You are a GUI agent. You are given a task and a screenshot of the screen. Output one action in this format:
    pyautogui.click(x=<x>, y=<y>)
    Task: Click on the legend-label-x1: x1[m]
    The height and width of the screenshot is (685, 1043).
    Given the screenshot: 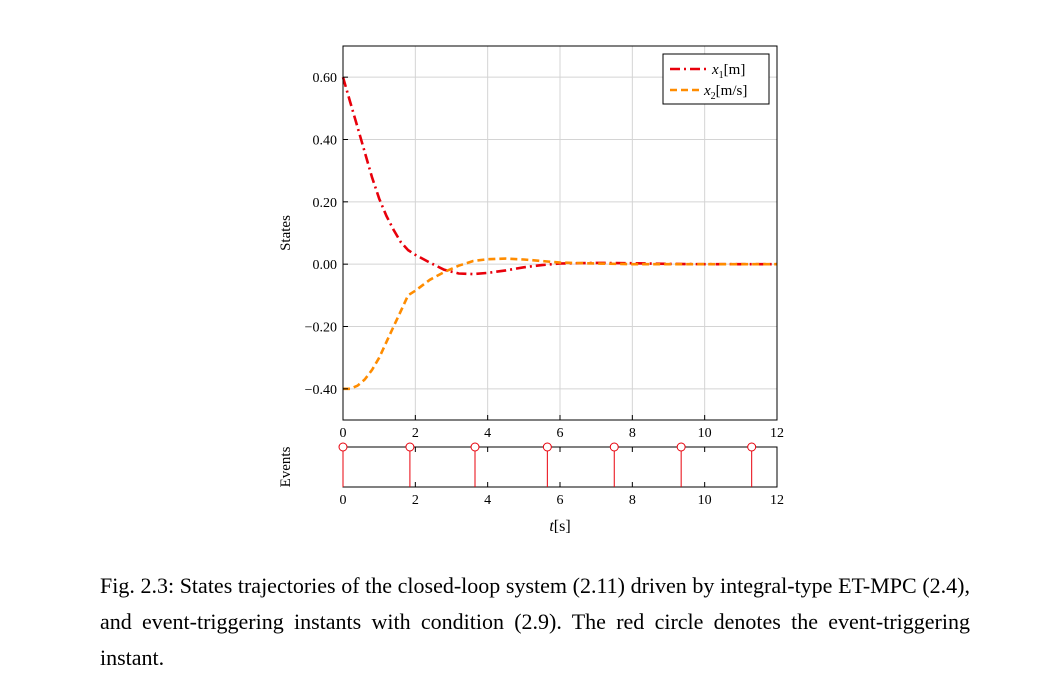 What is the action you would take?
    pyautogui.click(x=728, y=71)
    